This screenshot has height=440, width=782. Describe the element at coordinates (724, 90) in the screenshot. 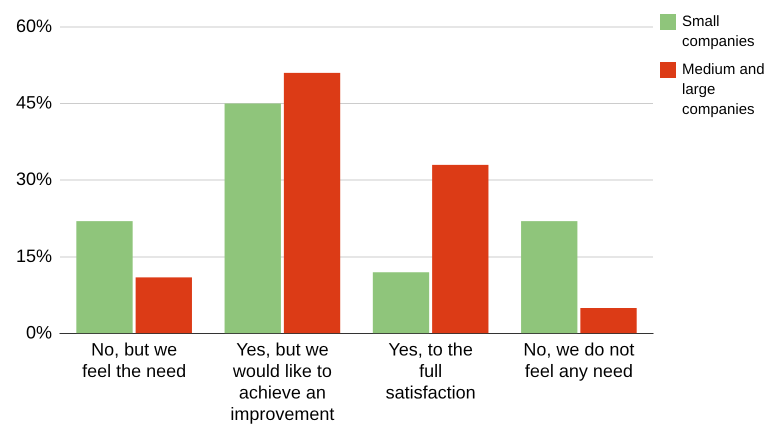

I see `legend-label: Medium and large companies` at that location.